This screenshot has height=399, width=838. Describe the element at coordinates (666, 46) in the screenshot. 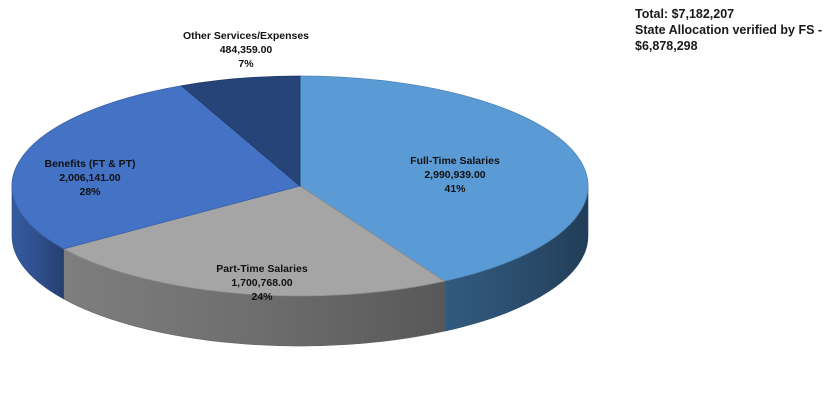

I see `state-allocation-amount: $6,878,298` at that location.